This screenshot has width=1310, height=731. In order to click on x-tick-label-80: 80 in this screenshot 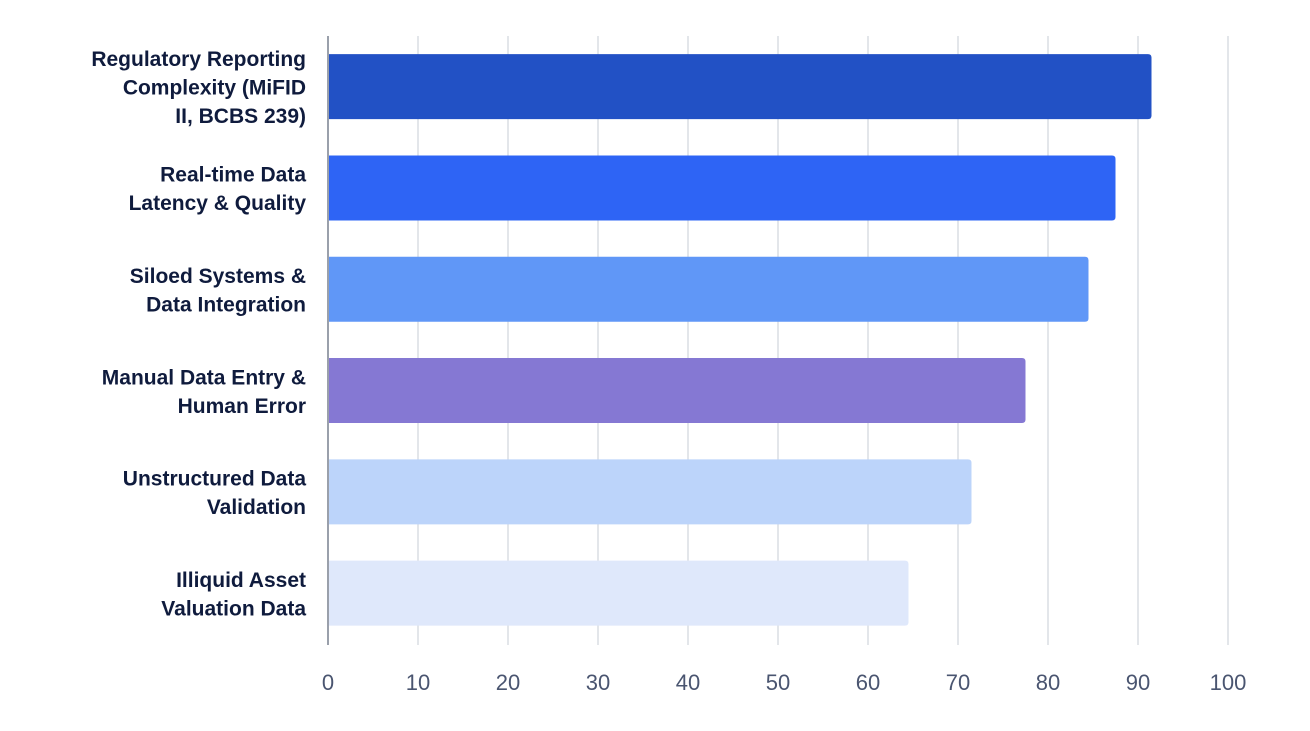, I will do `click(1048, 682)`.